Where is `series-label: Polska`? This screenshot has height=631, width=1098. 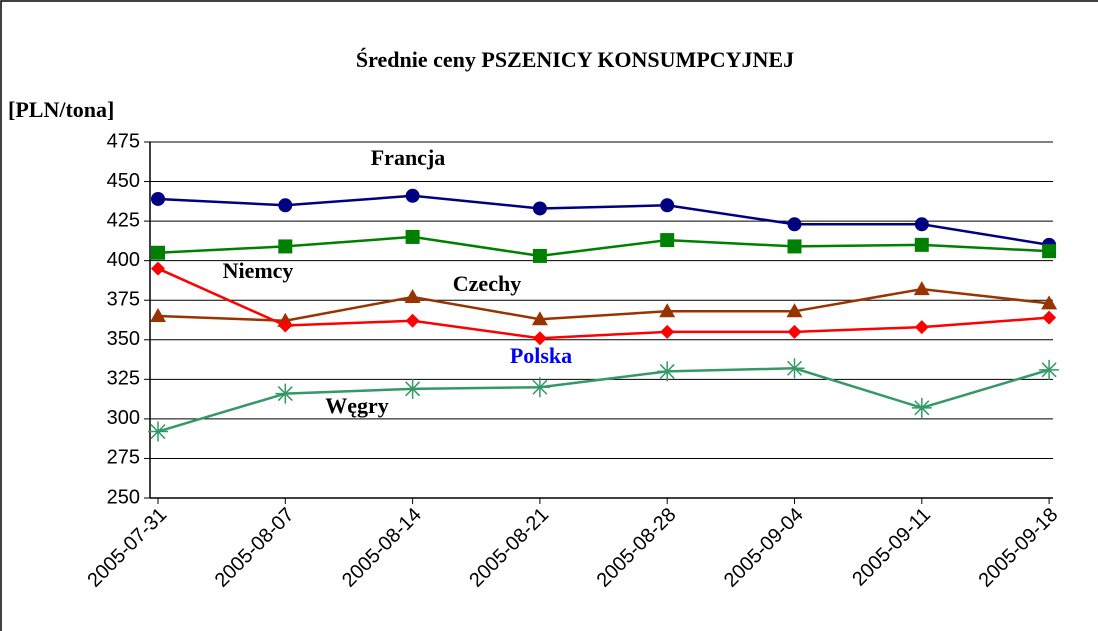
series-label: Polska is located at coordinates (541, 355).